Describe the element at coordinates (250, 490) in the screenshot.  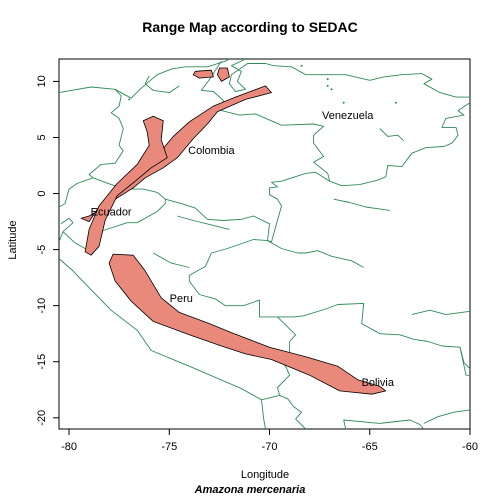
I see `species-name: Amazona mercenaria` at that location.